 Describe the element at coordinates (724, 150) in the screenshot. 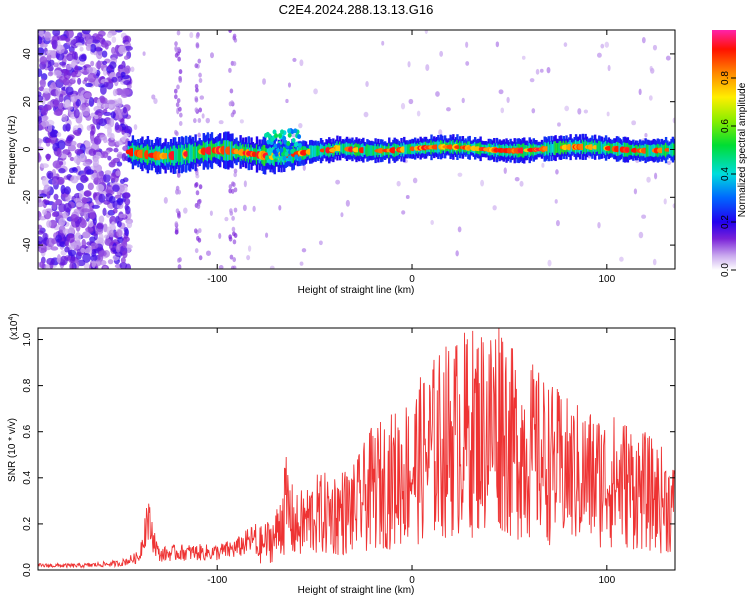

I see `colorbar-gradient` at that location.